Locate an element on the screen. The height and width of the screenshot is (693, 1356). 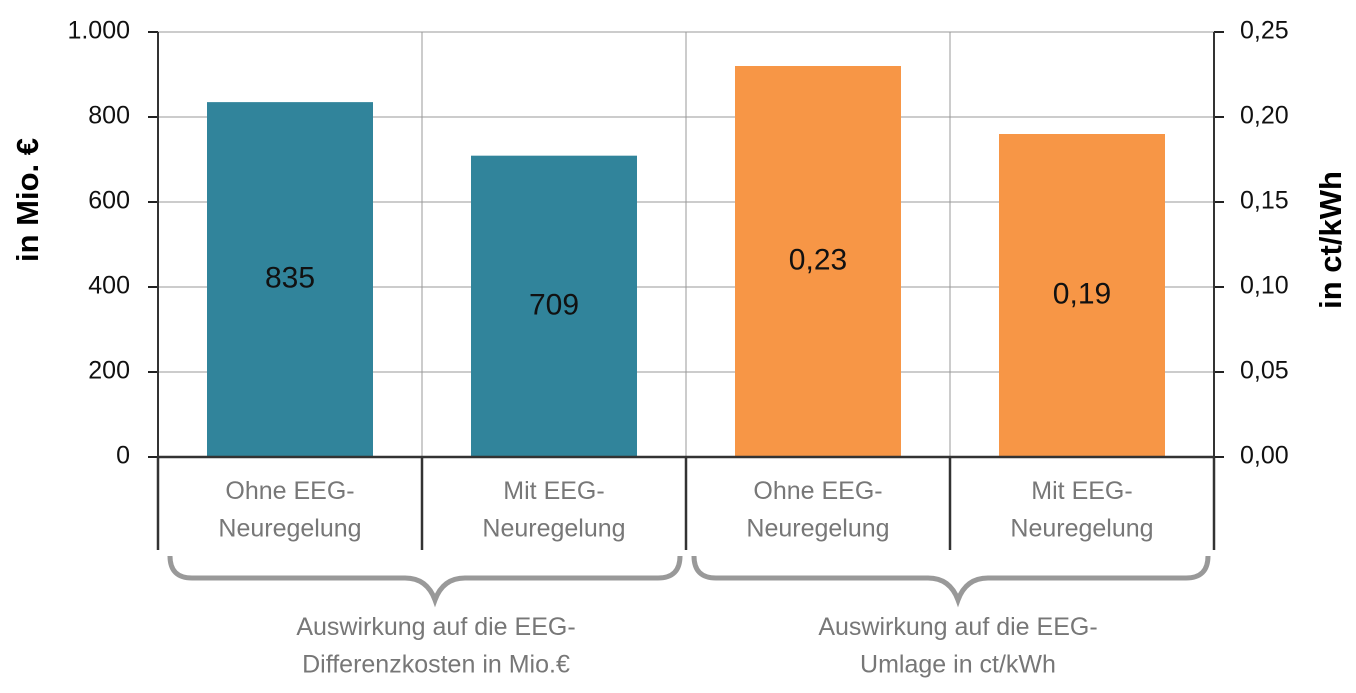
data-label: 0,23 is located at coordinates (818, 259).